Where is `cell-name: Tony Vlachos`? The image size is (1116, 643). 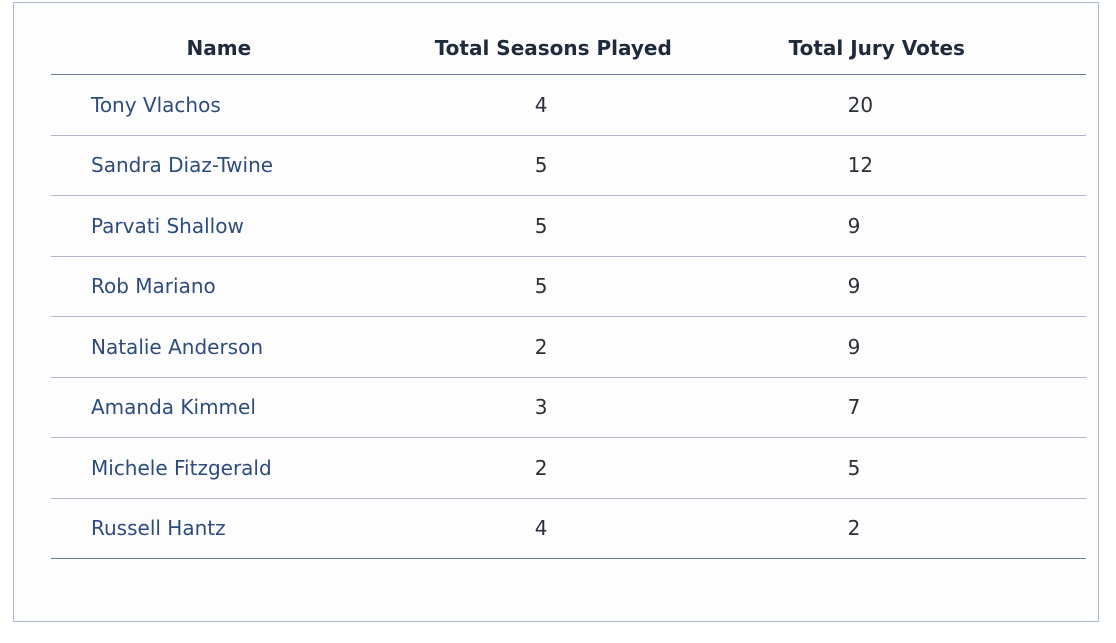
cell-name: Tony Vlachos is located at coordinates (219, 105).